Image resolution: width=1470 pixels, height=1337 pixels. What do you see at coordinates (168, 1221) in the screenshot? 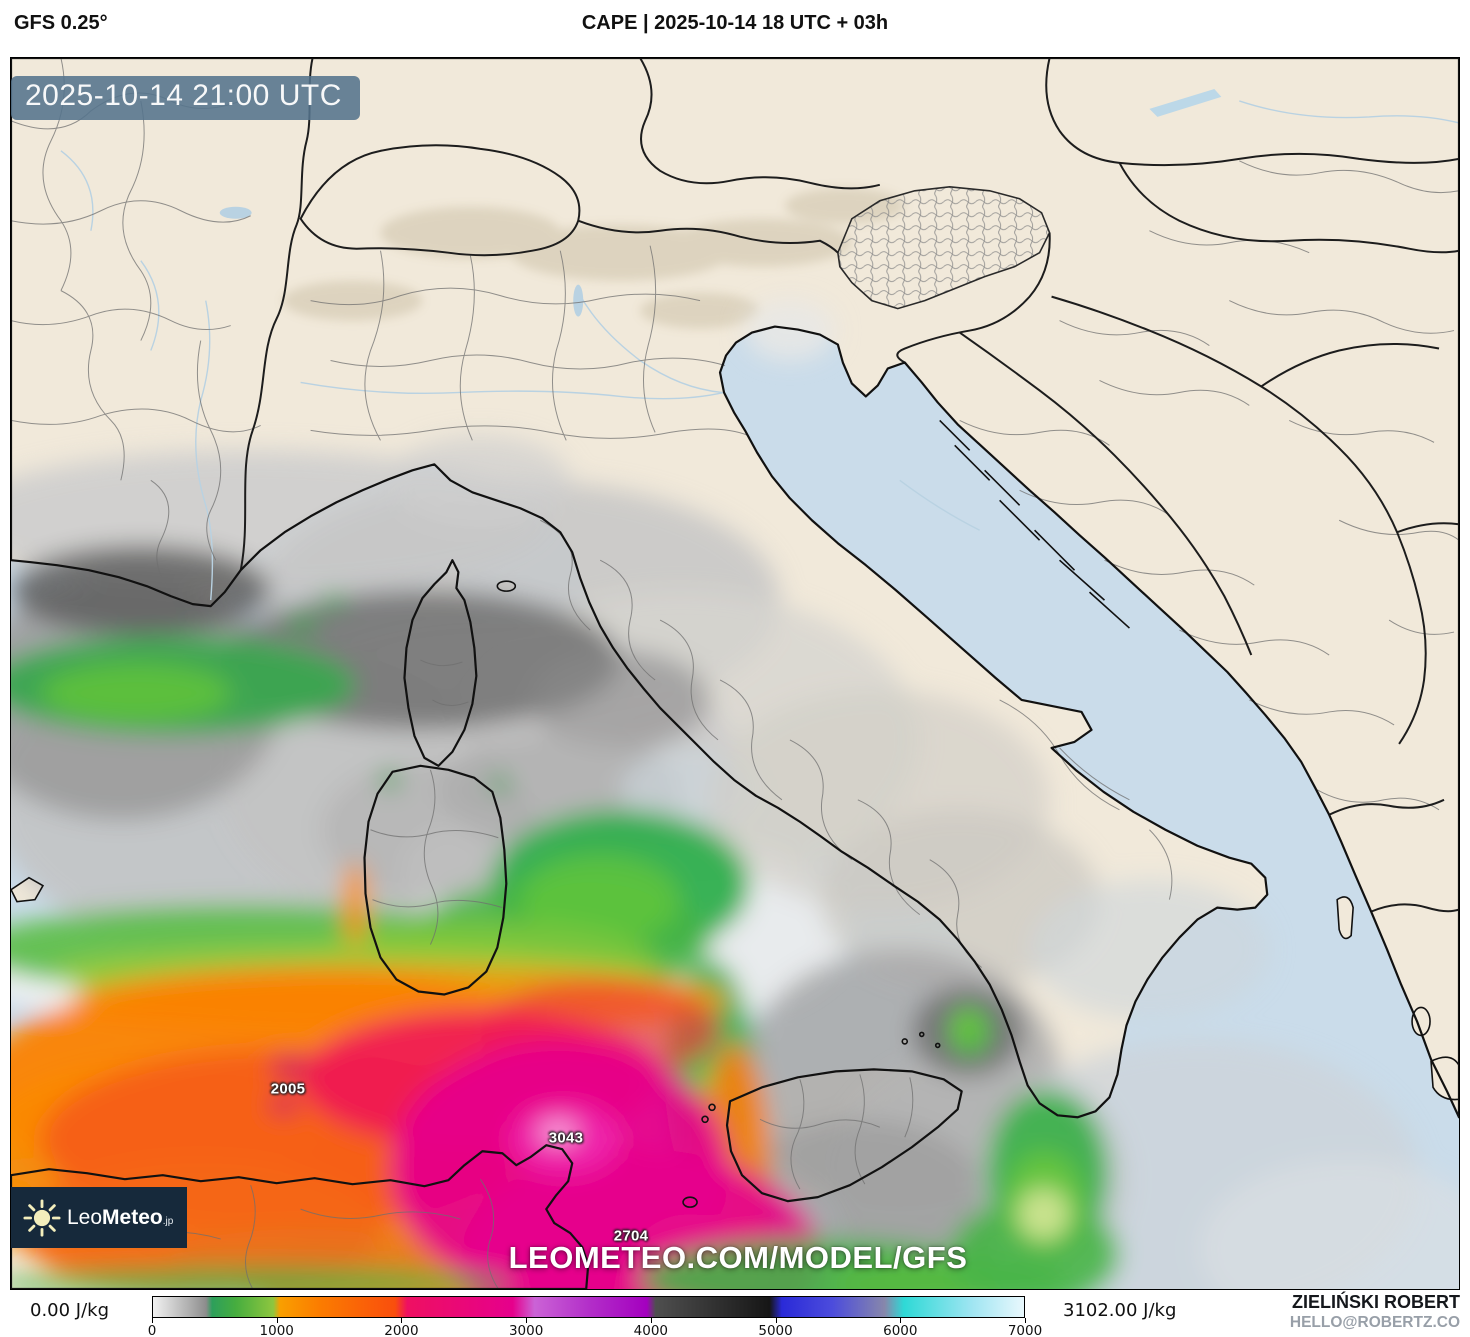
I see `logo-text-tld: .jp` at bounding box center [168, 1221].